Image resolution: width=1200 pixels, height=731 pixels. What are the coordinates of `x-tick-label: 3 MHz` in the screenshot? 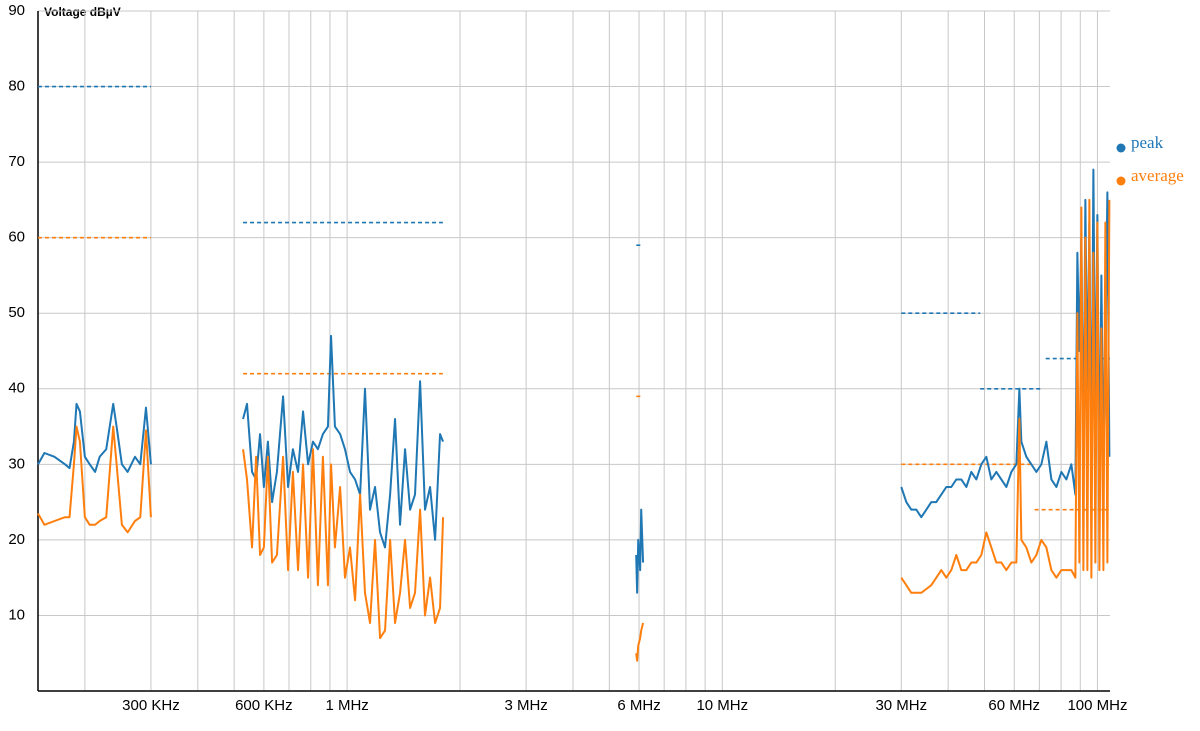 It's located at (525, 705).